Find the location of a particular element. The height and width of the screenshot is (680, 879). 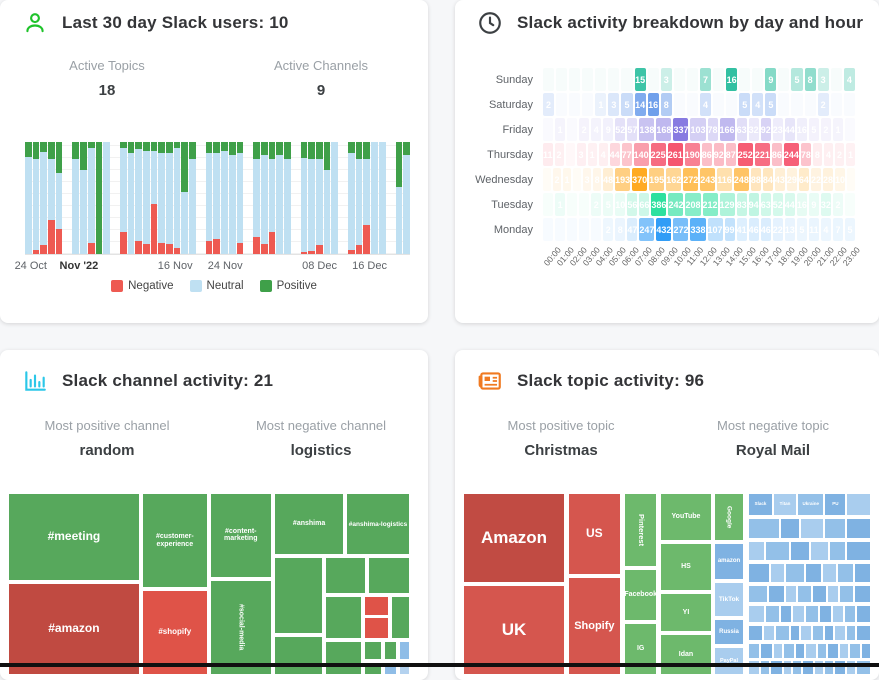

treemap-cell: Google is located at coordinates (729, 517).